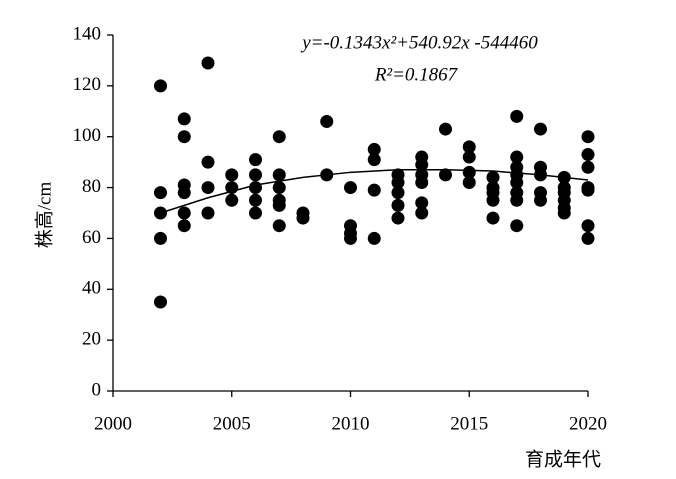 This screenshot has width=676, height=479. I want to click on y-tick-label: 120, so click(87, 84).